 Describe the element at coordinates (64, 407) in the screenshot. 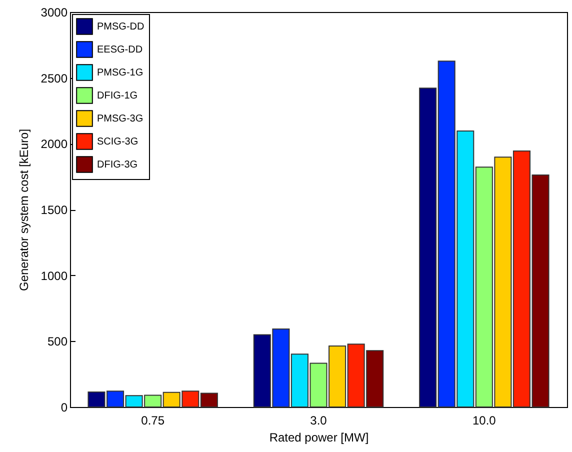

I see `y-tick-label: 0` at that location.